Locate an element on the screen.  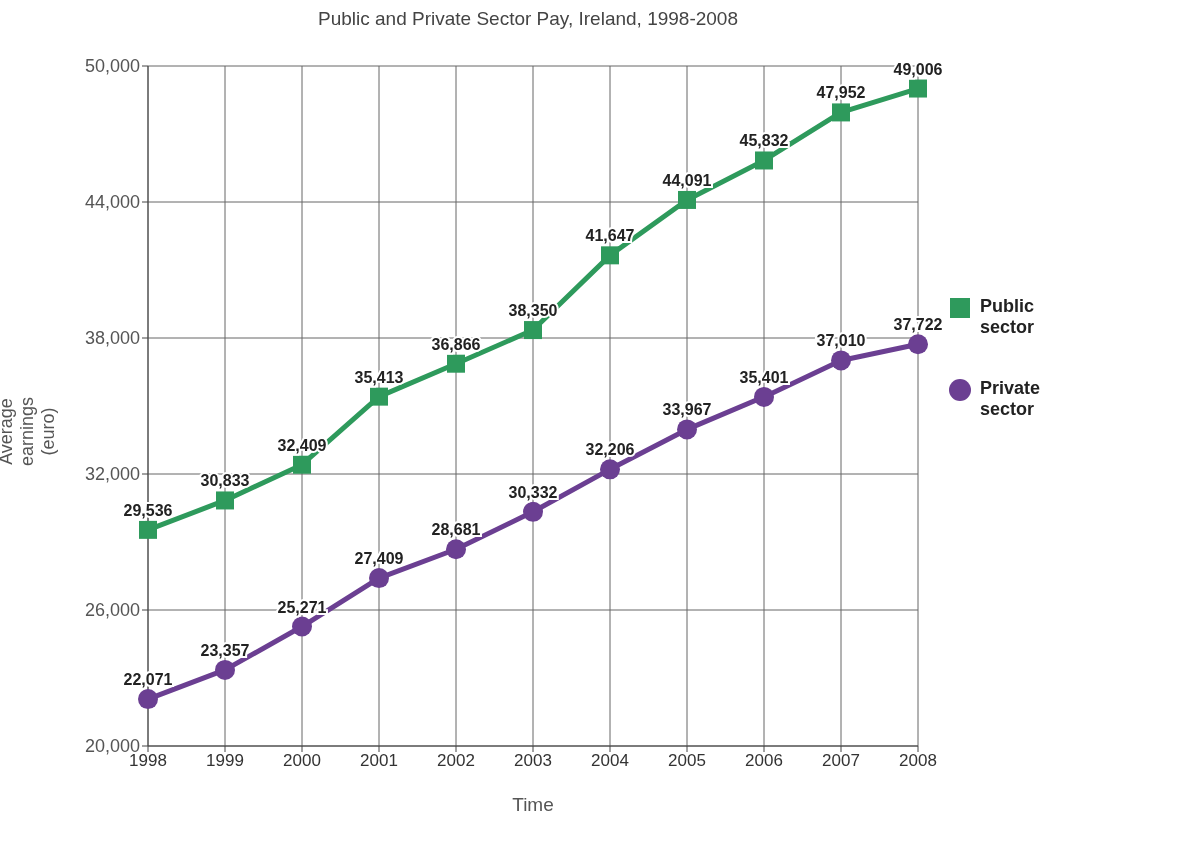
data-label: 27,409 is located at coordinates (379, 559).